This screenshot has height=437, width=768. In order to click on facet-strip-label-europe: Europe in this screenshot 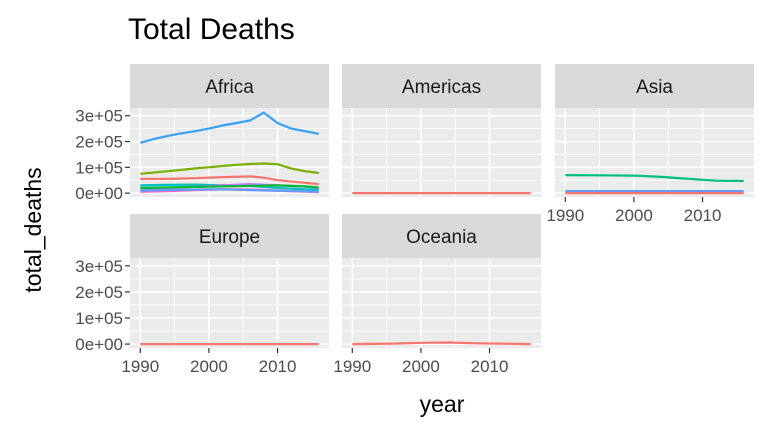, I will do `click(229, 237)`.